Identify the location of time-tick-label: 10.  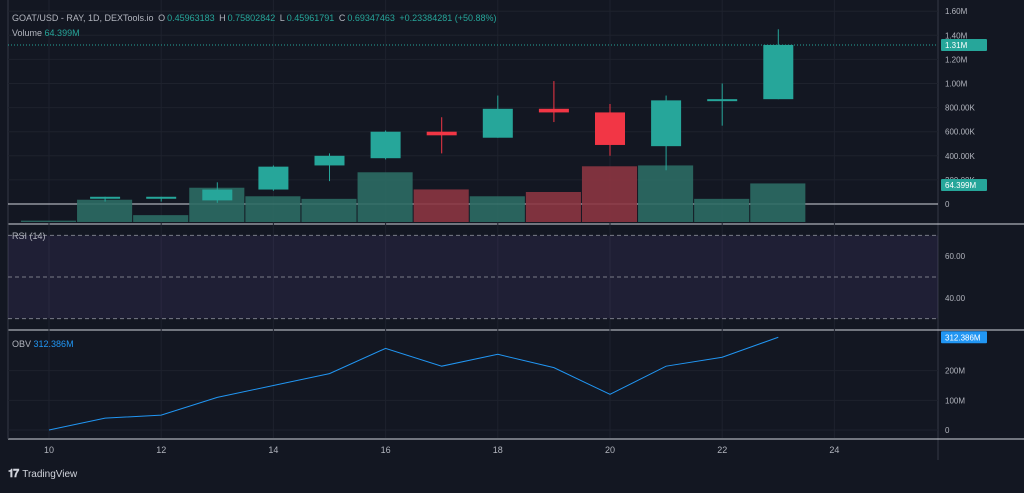
(49, 450).